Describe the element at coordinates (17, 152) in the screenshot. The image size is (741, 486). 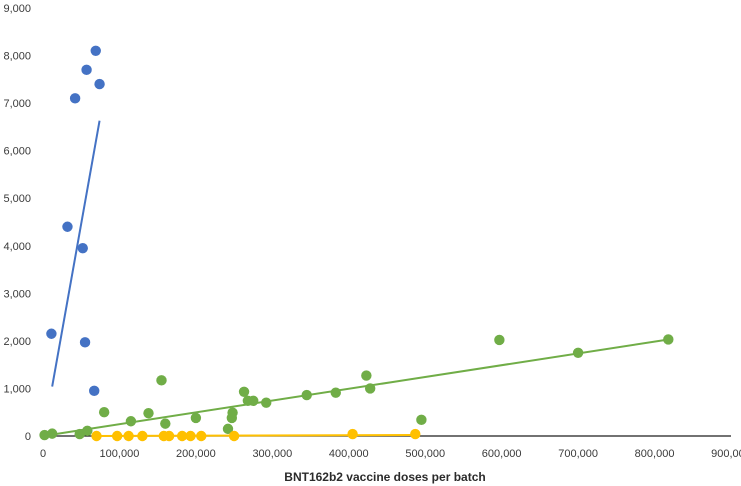
I see `y-tick-label: 6,000` at that location.